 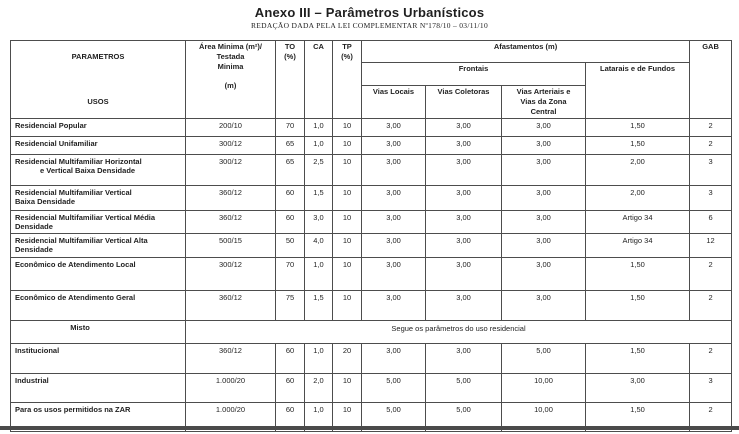 I want to click on value-cell-area: 200/10, so click(x=230, y=127).